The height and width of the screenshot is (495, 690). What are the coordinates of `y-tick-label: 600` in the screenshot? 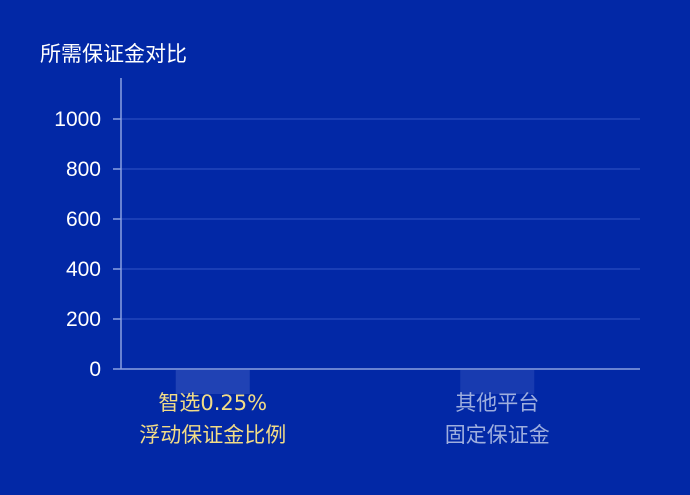 It's located at (83, 219).